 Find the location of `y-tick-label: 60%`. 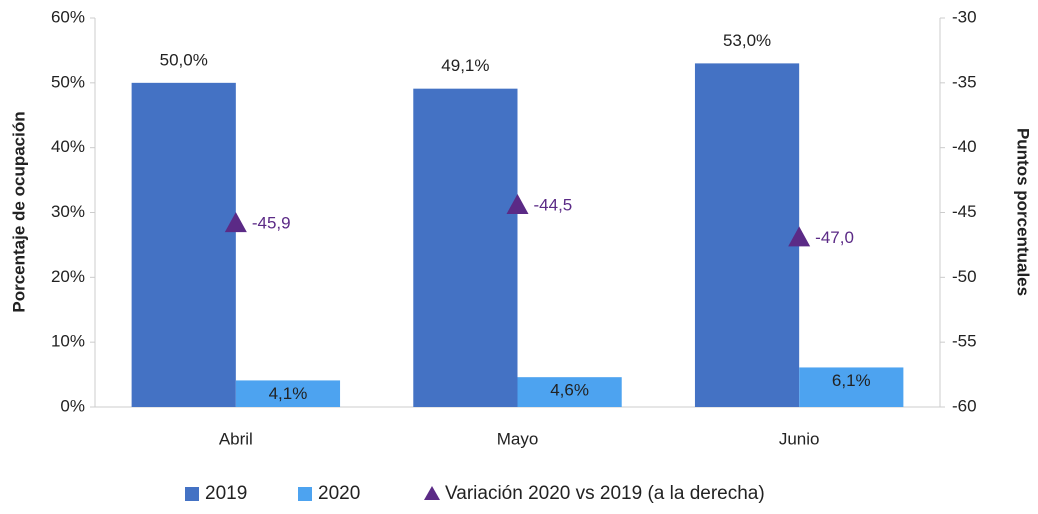

y-tick-label: 60% is located at coordinates (68, 16).